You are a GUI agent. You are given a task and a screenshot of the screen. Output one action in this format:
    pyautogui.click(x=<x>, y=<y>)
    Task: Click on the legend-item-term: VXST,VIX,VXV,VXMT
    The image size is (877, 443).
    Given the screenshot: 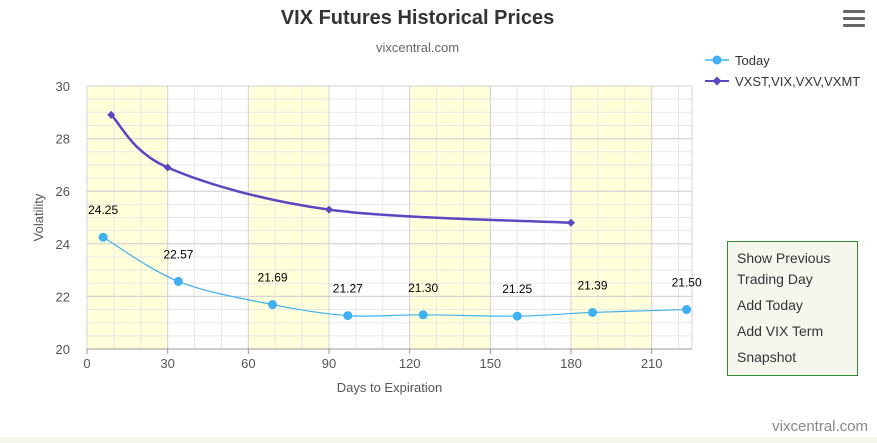 What is the action you would take?
    pyautogui.click(x=782, y=81)
    